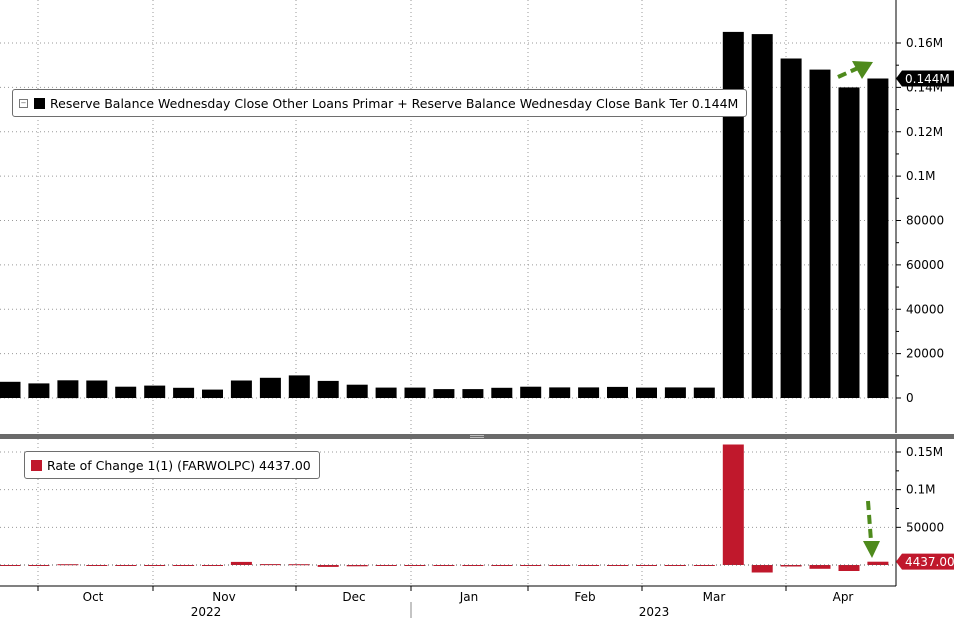  I want to click on top-ytick-label: 60000, so click(925, 265).